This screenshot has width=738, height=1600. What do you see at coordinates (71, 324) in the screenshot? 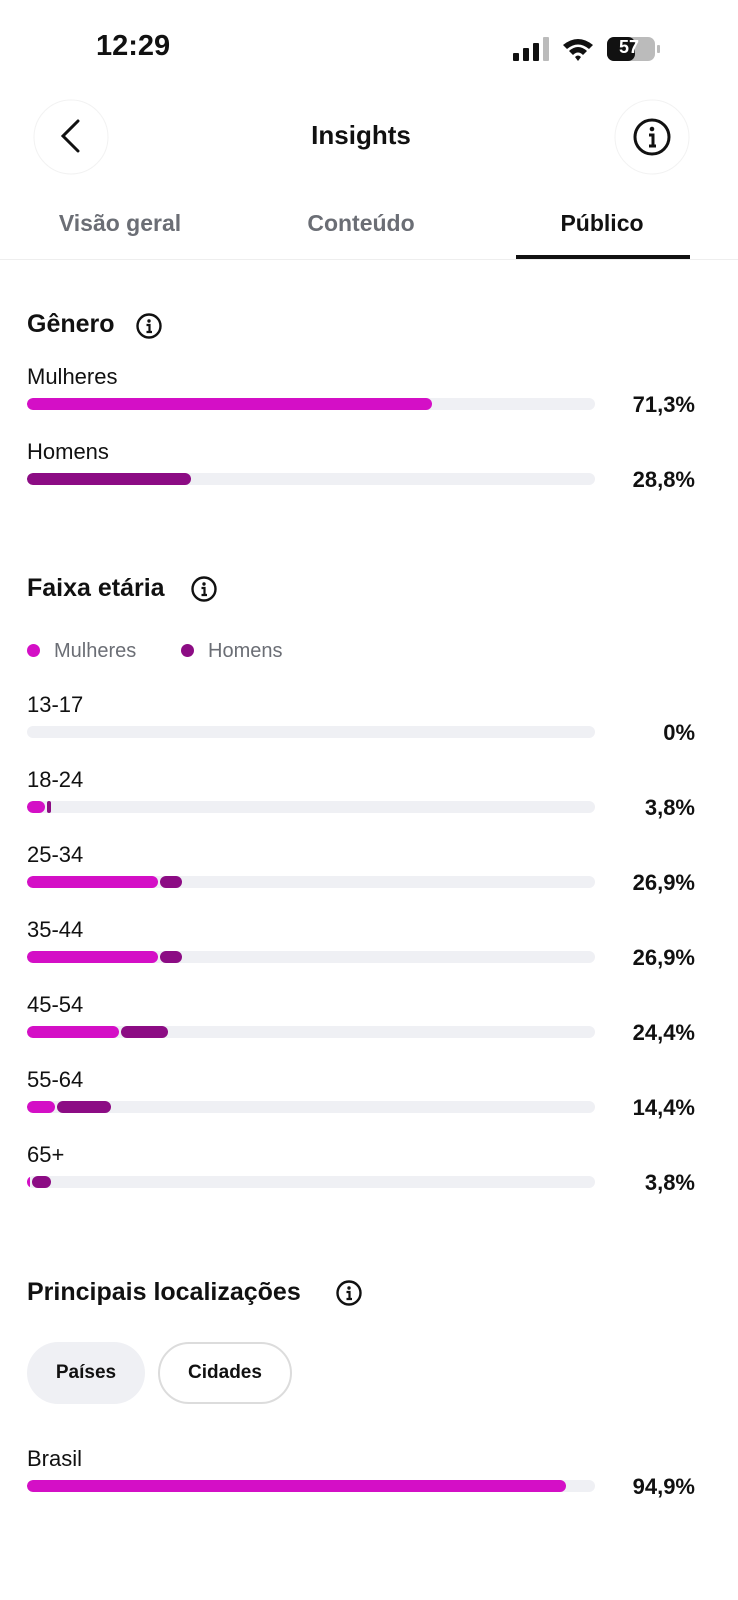
I see `section-title: Gênero` at bounding box center [71, 324].